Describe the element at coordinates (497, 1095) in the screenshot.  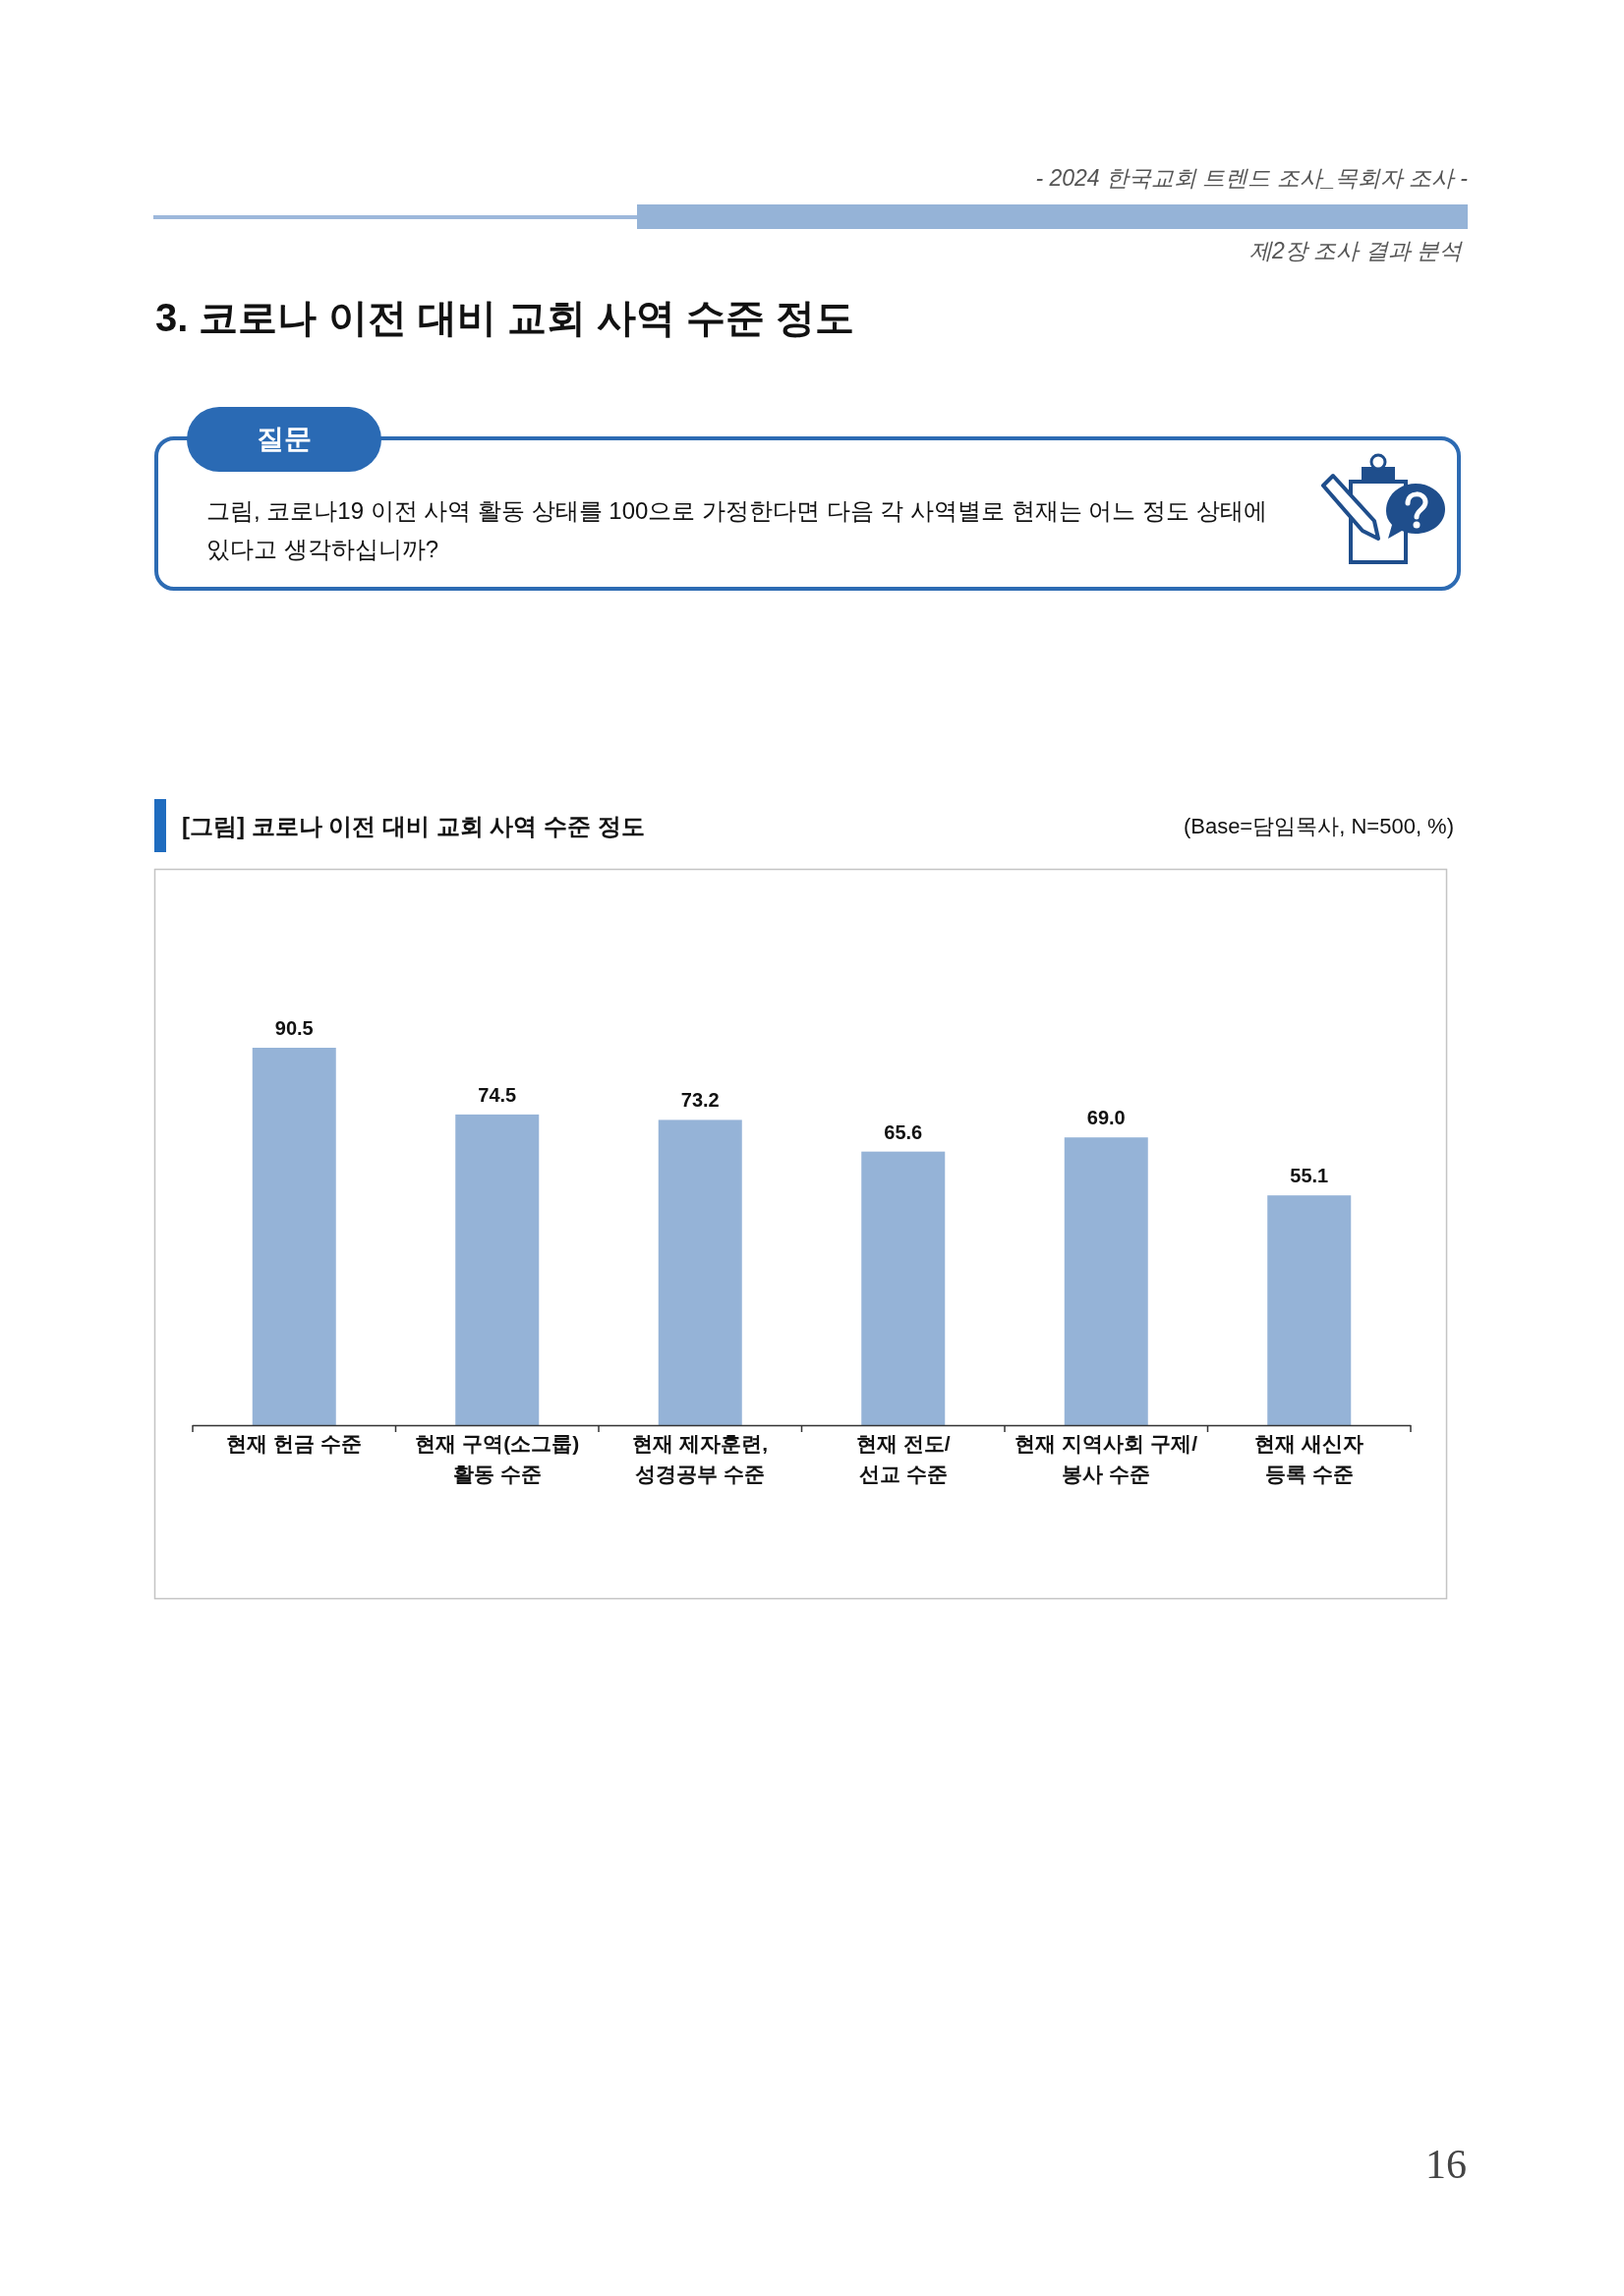
I see `data-label: 74.5` at that location.